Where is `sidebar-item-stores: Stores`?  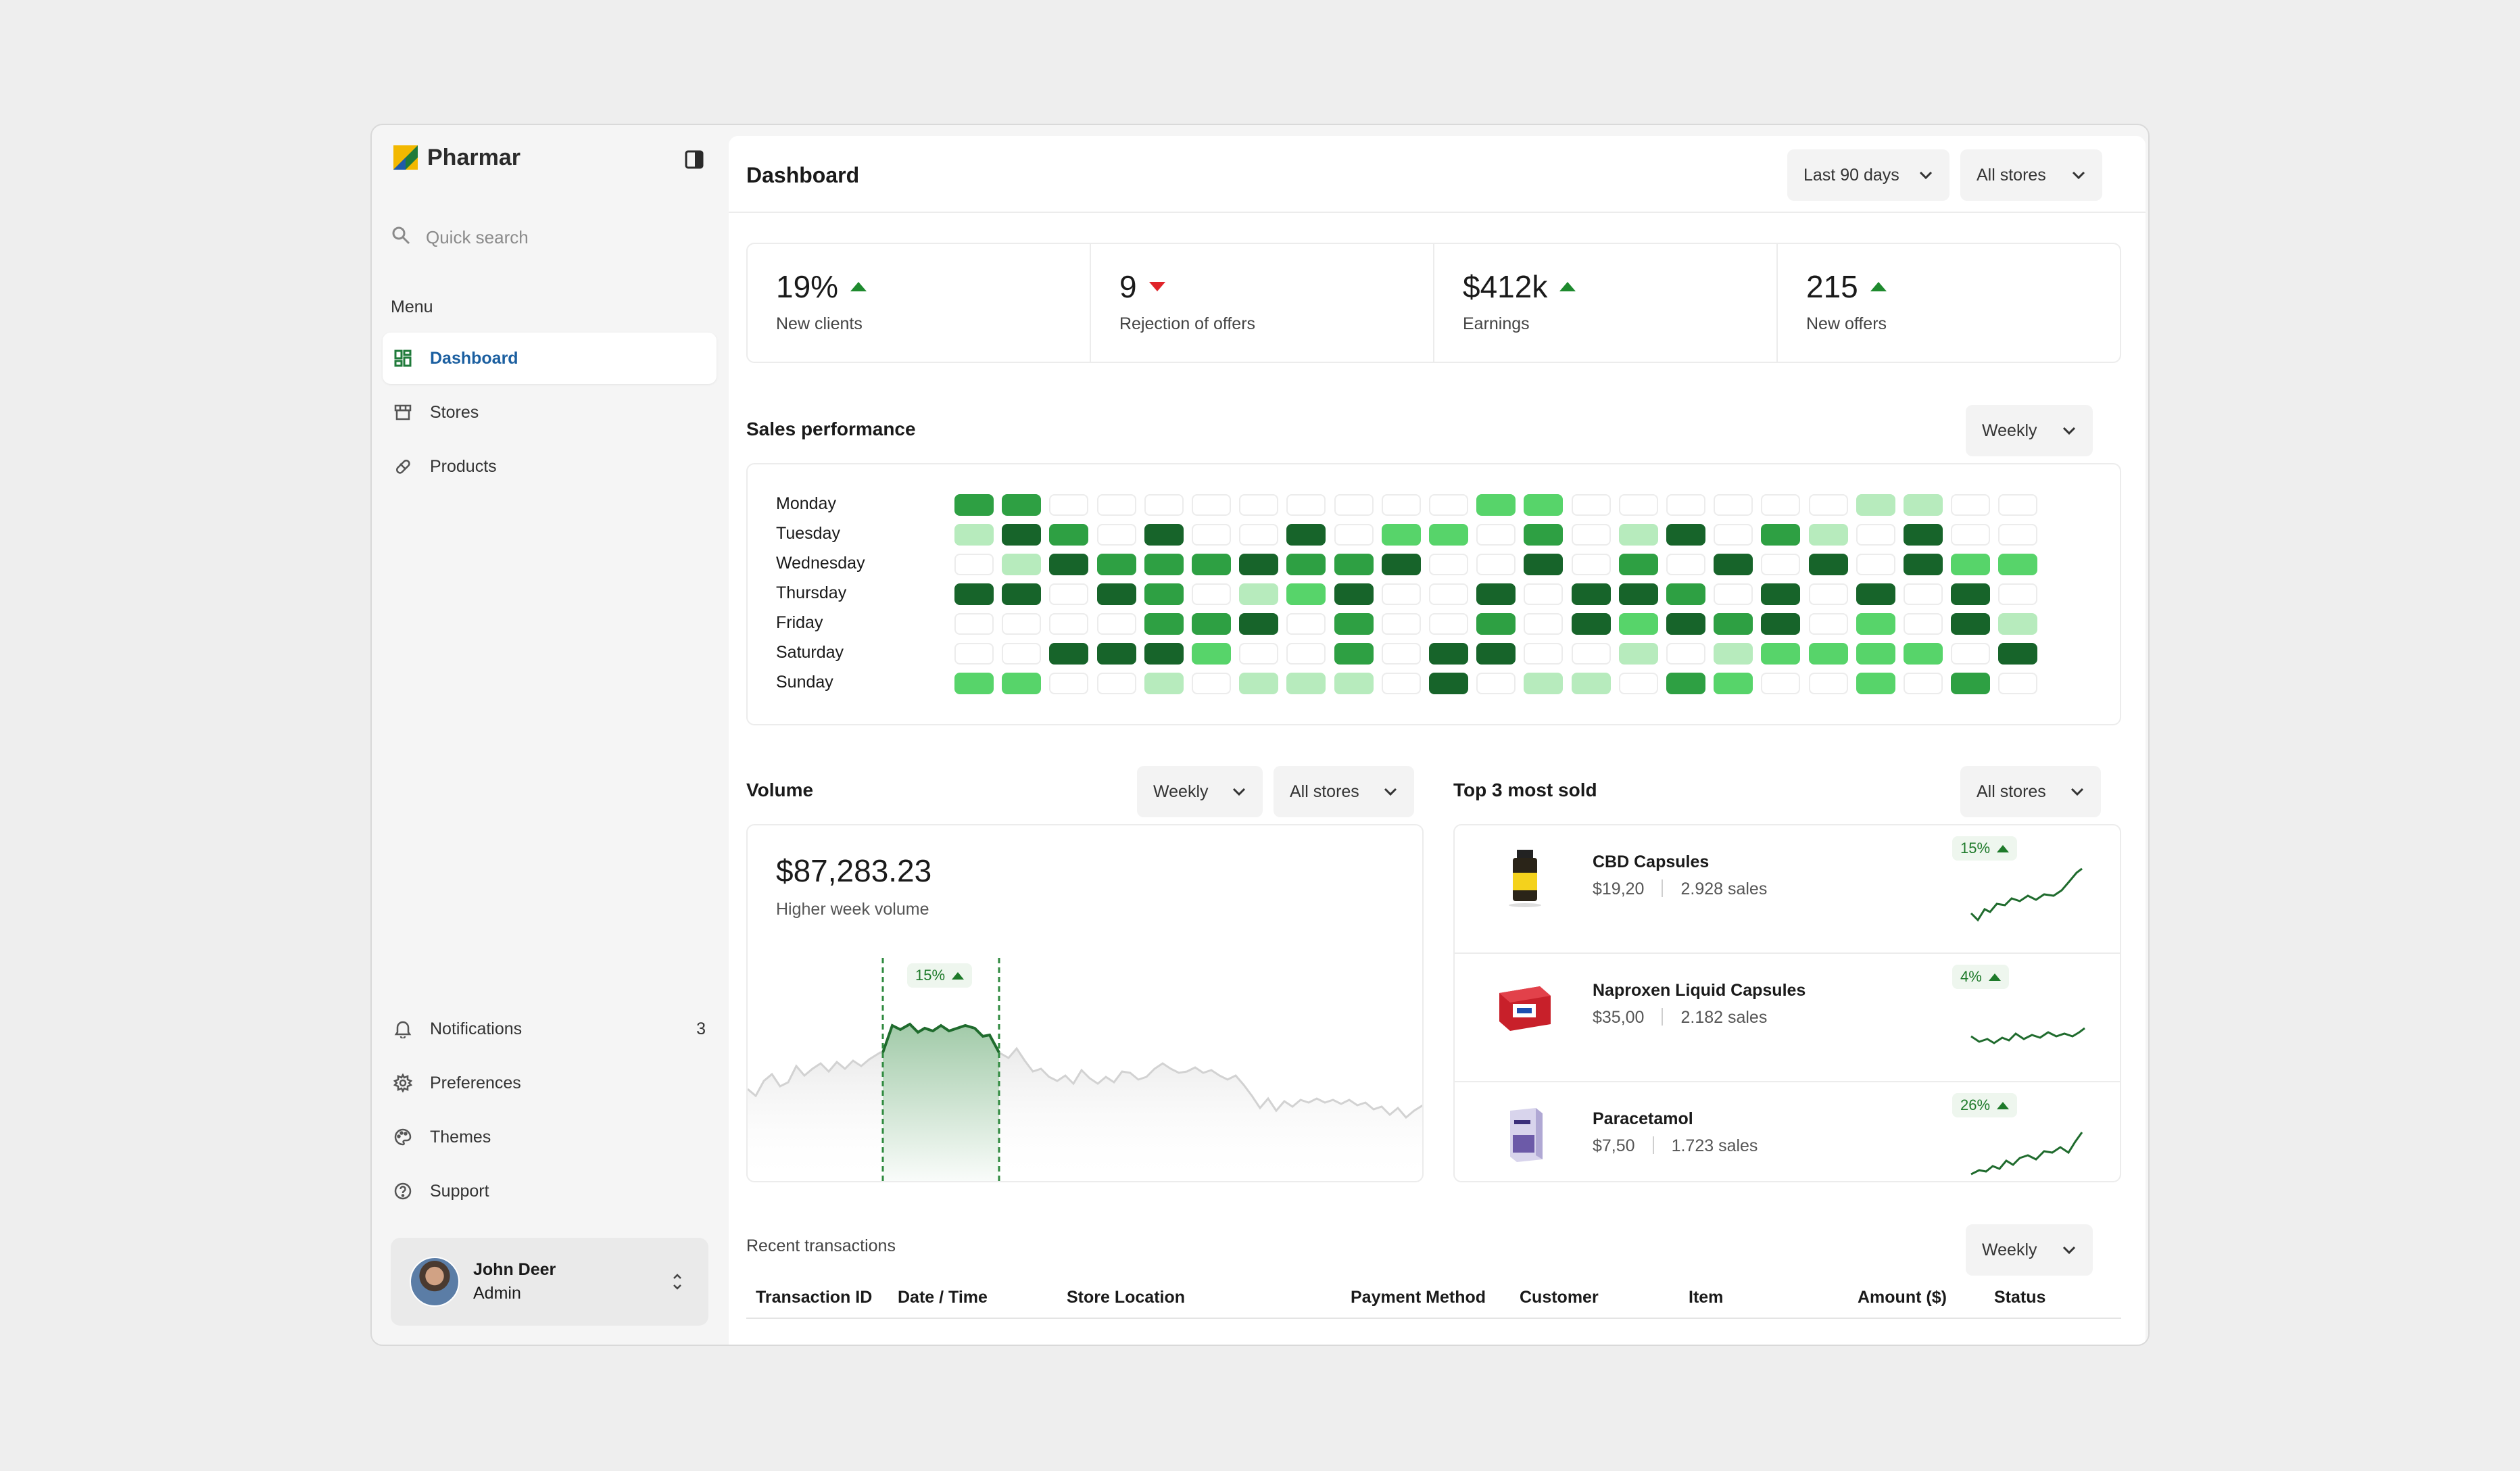 sidebar-item-stores: Stores is located at coordinates (550, 412).